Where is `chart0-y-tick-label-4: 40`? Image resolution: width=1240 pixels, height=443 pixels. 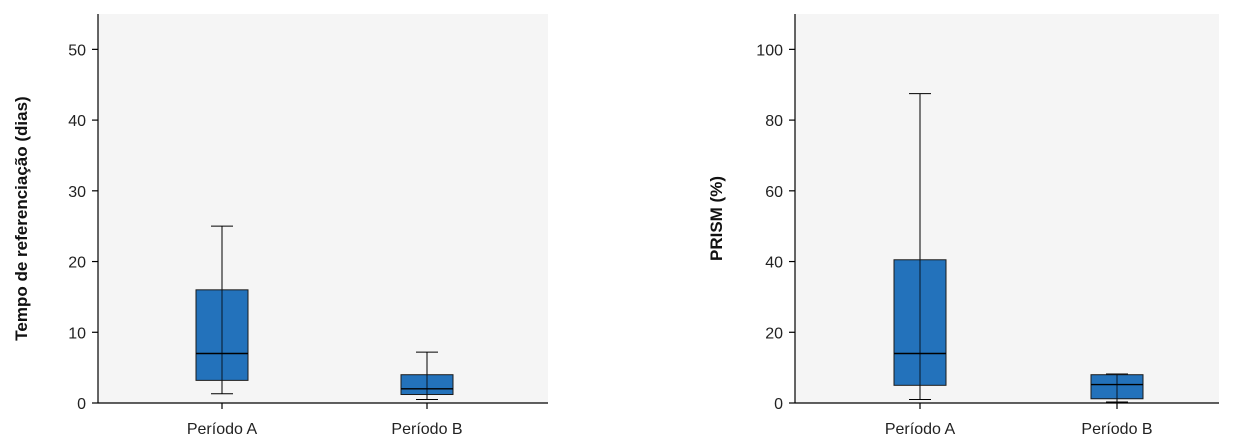 chart0-y-tick-label-4: 40 is located at coordinates (77, 121).